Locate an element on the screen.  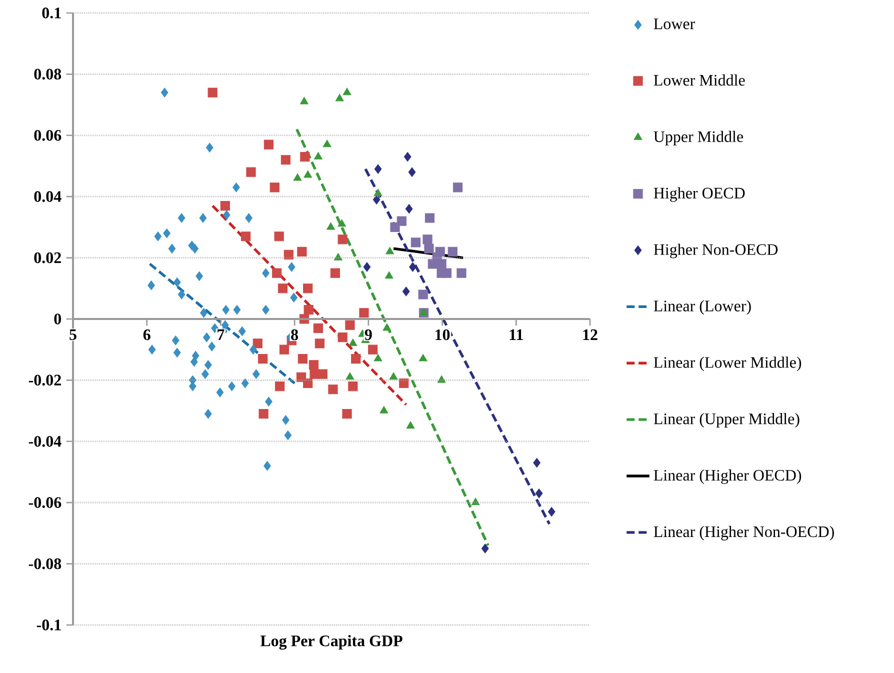
x-tick-label: 10 is located at coordinates (443, 334).